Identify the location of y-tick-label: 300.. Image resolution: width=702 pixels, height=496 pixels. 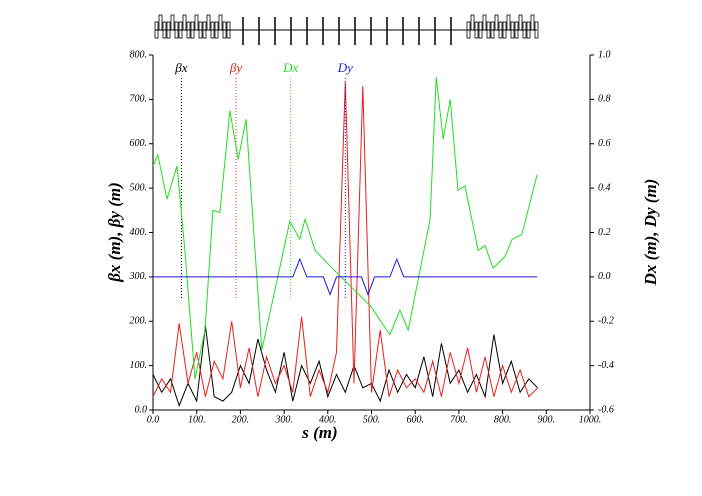
(138, 276).